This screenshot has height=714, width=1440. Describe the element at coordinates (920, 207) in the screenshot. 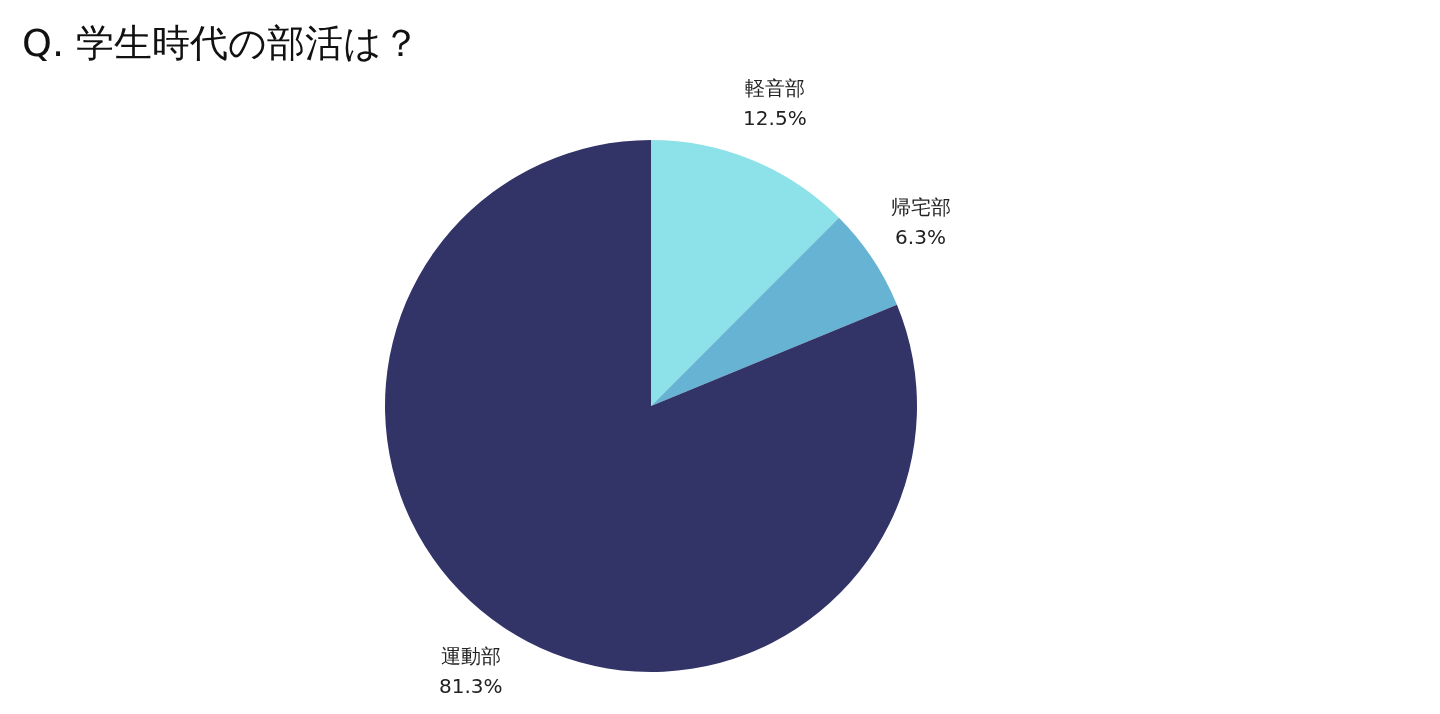

I see `slice-label: 帰宅部` at that location.